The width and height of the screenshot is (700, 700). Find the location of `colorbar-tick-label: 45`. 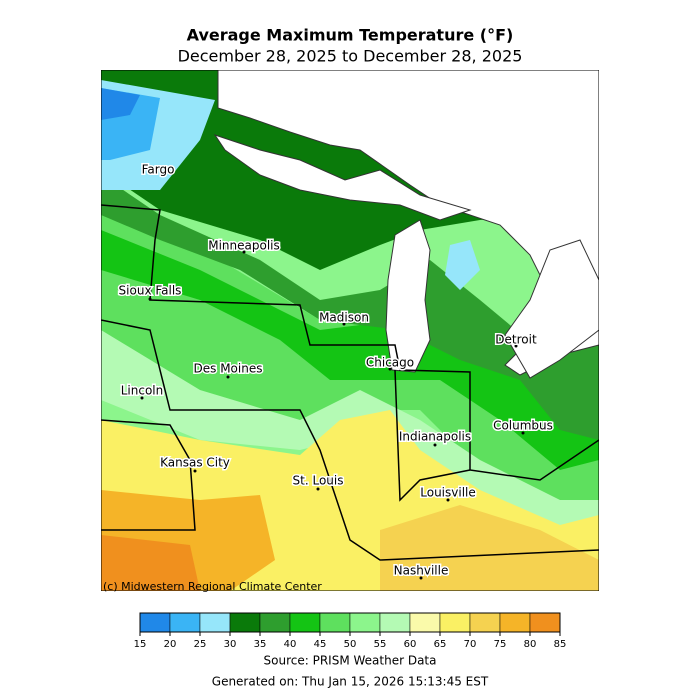

colorbar-tick-label: 45 is located at coordinates (320, 644).